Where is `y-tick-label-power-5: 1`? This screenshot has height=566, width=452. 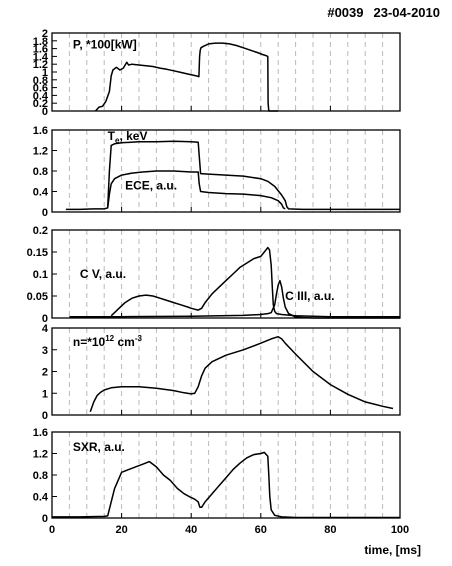 y-tick-label-power-5: 1 is located at coordinates (45, 73).